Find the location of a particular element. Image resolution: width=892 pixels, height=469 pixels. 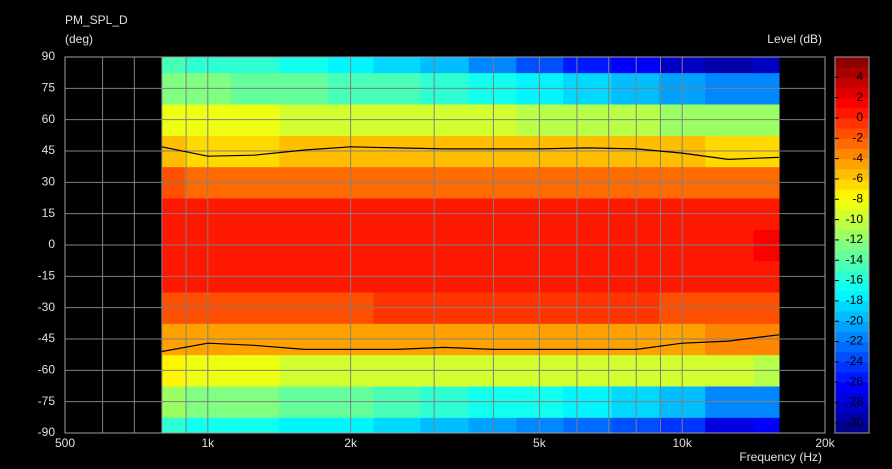

y-tick-label: -60 is located at coordinates (47, 370).